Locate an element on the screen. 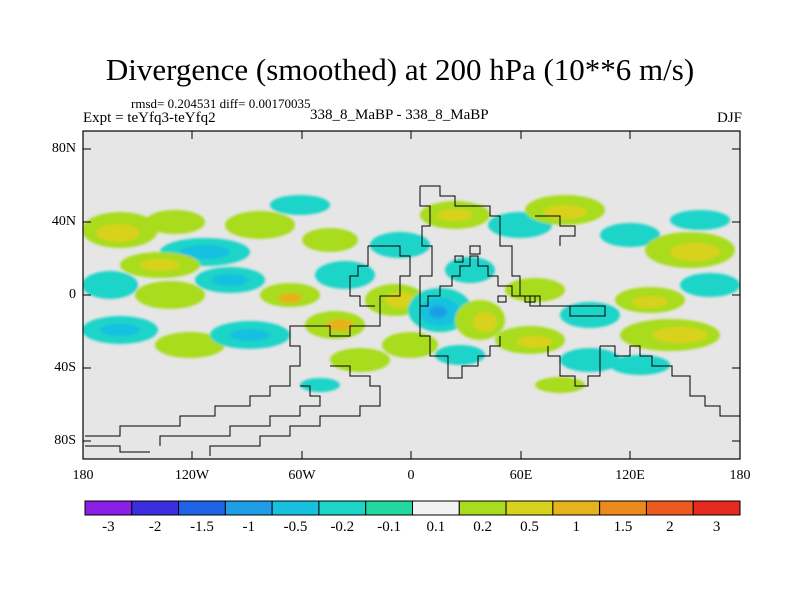  x-tick-label: 60W is located at coordinates (302, 475).